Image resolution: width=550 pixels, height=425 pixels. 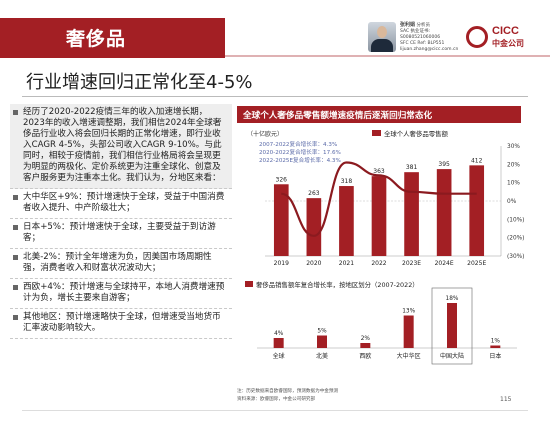 I want to click on chart-title: 奢侈品销售额年复合增长率，按地区划分（2007-2022）, so click(x=337, y=284).